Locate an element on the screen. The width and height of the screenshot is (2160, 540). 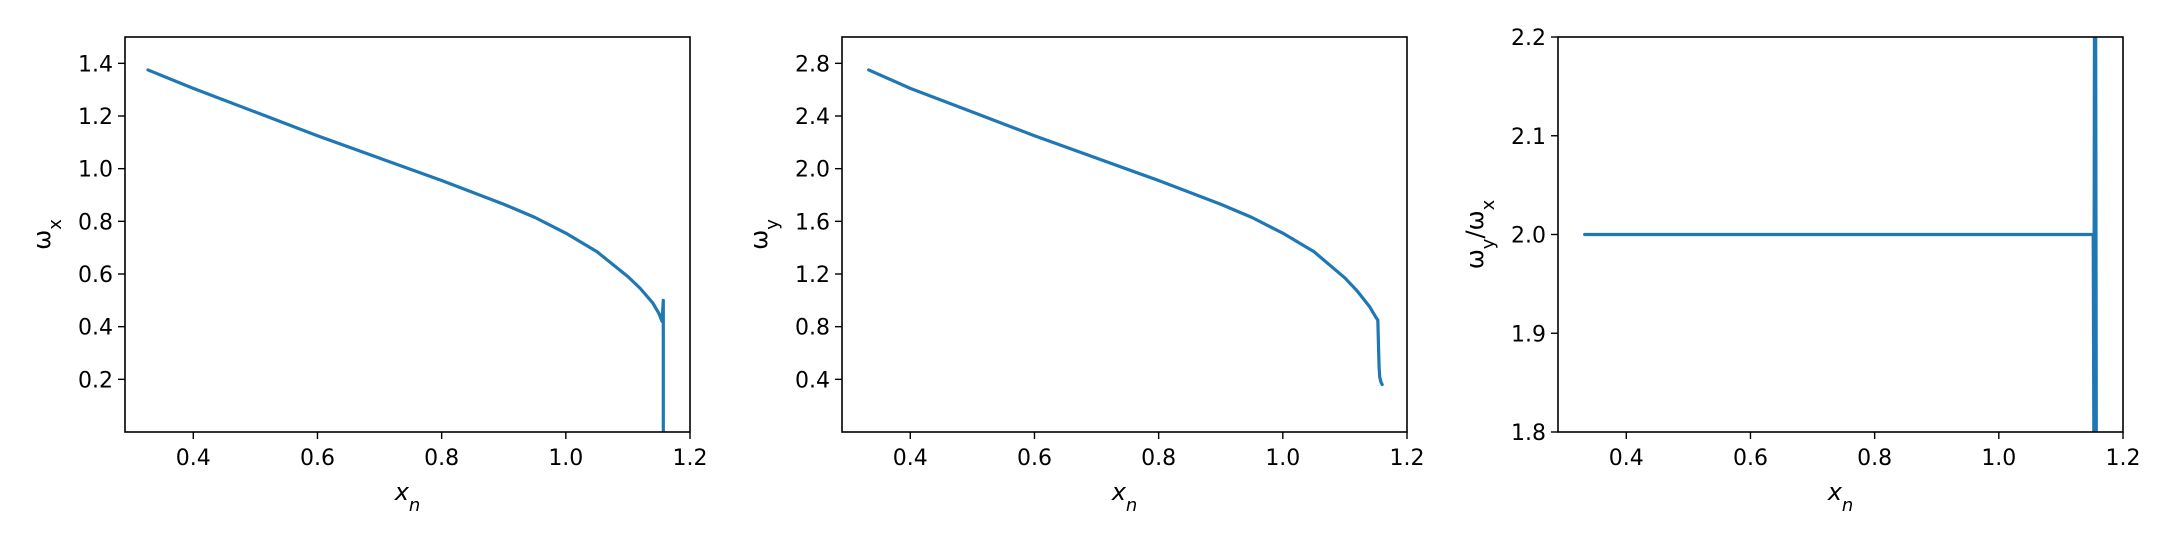
y-tick-label: 1.8 is located at coordinates (1528, 433).